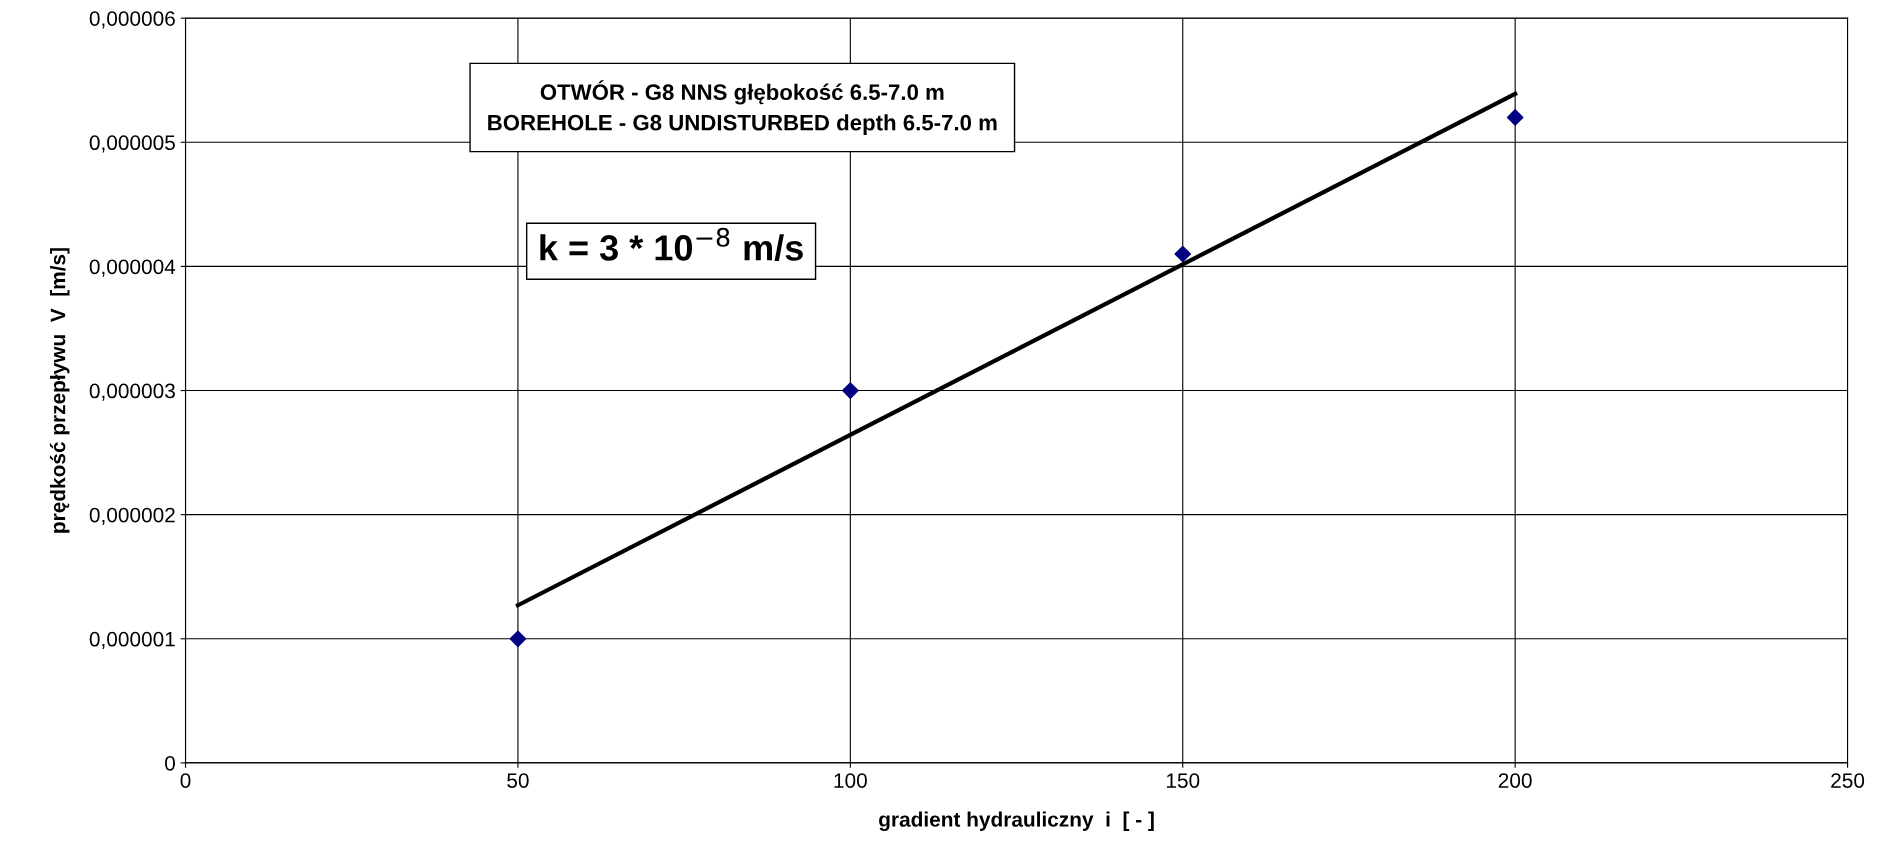  I want to click on y-axis-title: prędkość przepływu V [m/s], so click(59, 390).